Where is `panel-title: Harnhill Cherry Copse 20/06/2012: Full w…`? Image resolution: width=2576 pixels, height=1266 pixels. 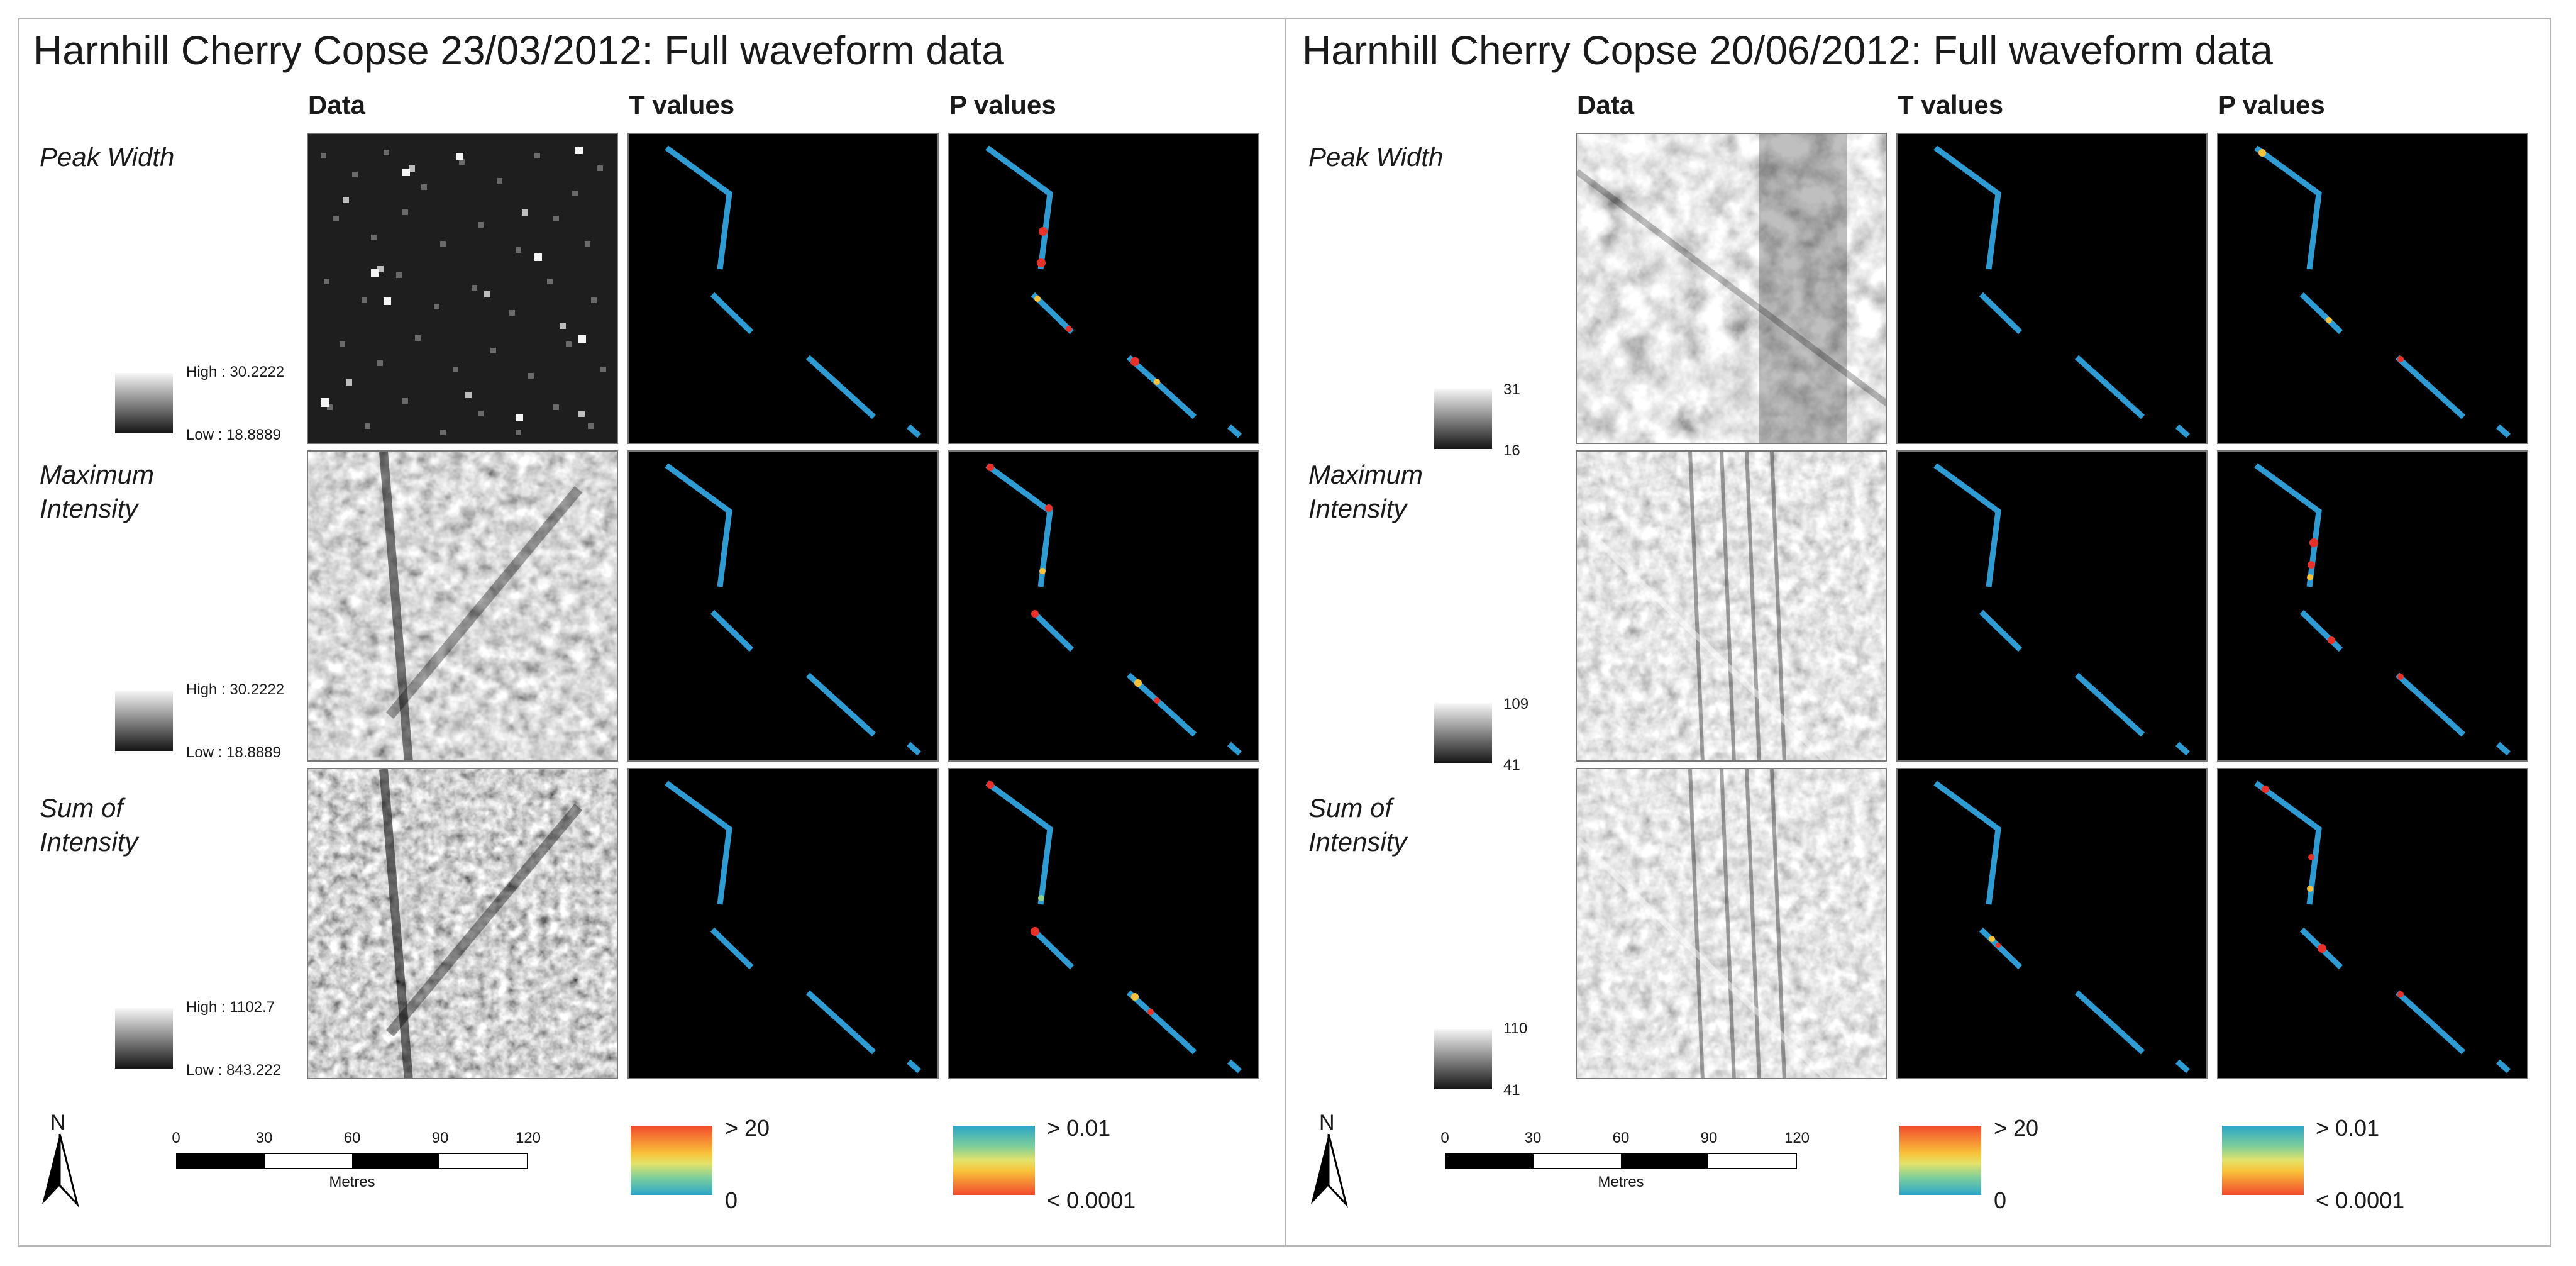 panel-title: Harnhill Cherry Copse 20/06/2012: Full w… is located at coordinates (1787, 50).